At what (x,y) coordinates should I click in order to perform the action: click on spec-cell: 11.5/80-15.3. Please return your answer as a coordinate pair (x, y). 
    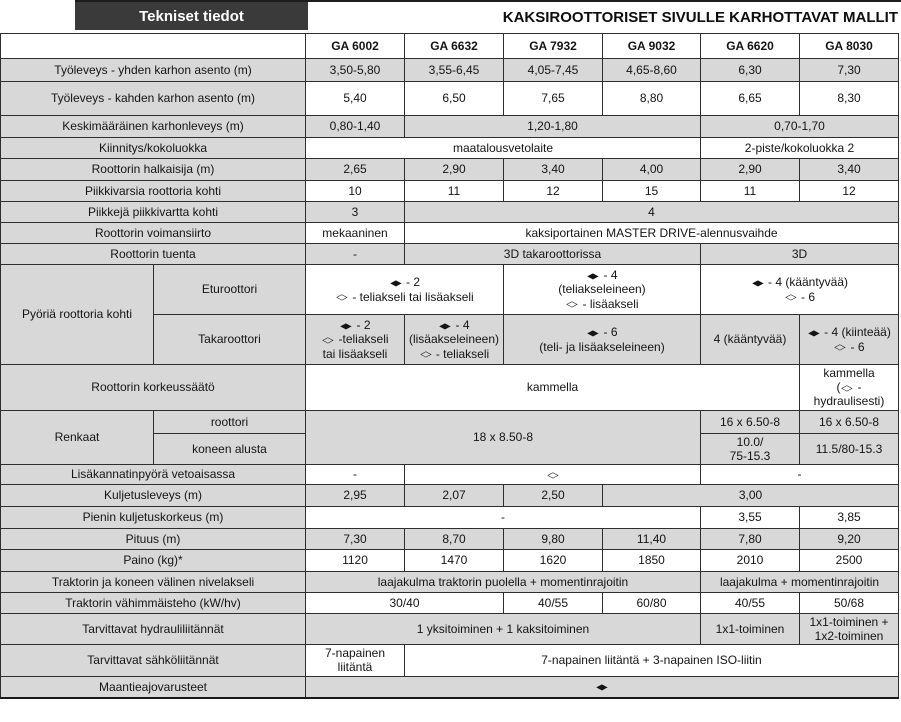
    Looking at the image, I should click on (849, 448).